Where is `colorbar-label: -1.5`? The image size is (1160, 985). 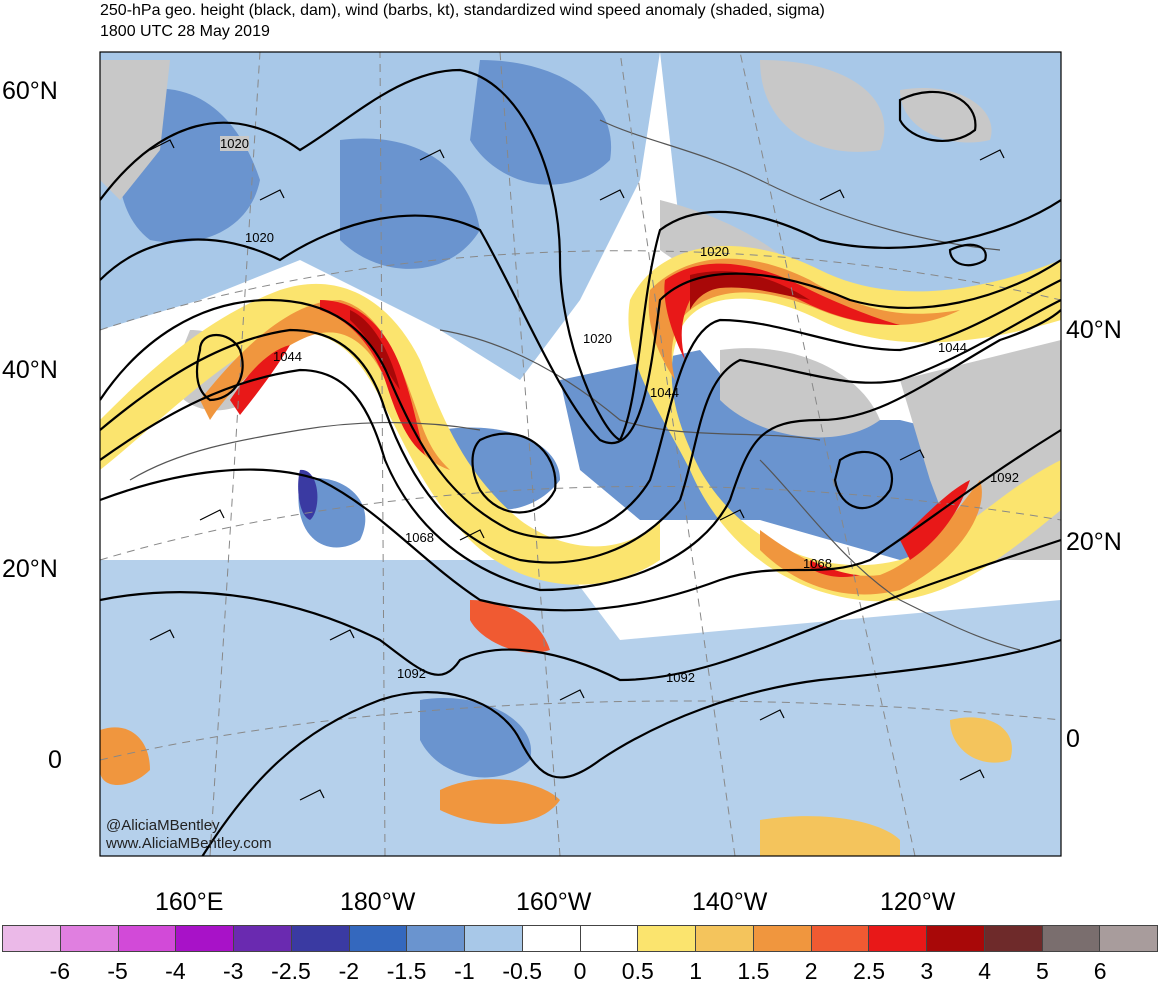 colorbar-label: -1.5 is located at coordinates (406, 971).